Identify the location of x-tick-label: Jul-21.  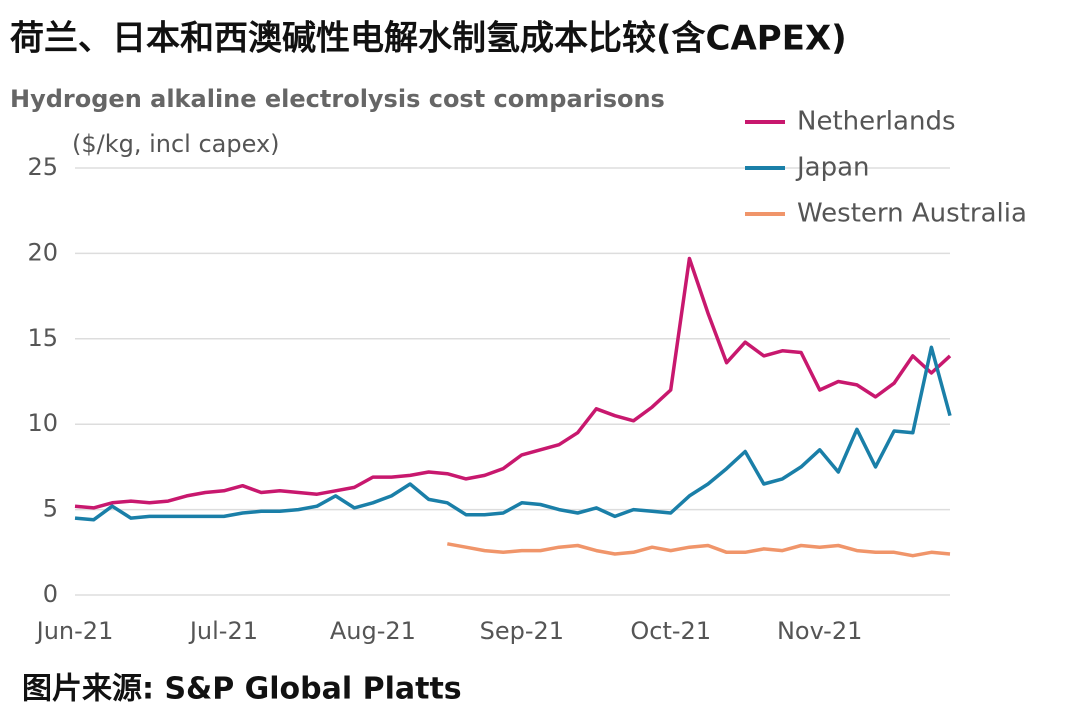
(223, 631).